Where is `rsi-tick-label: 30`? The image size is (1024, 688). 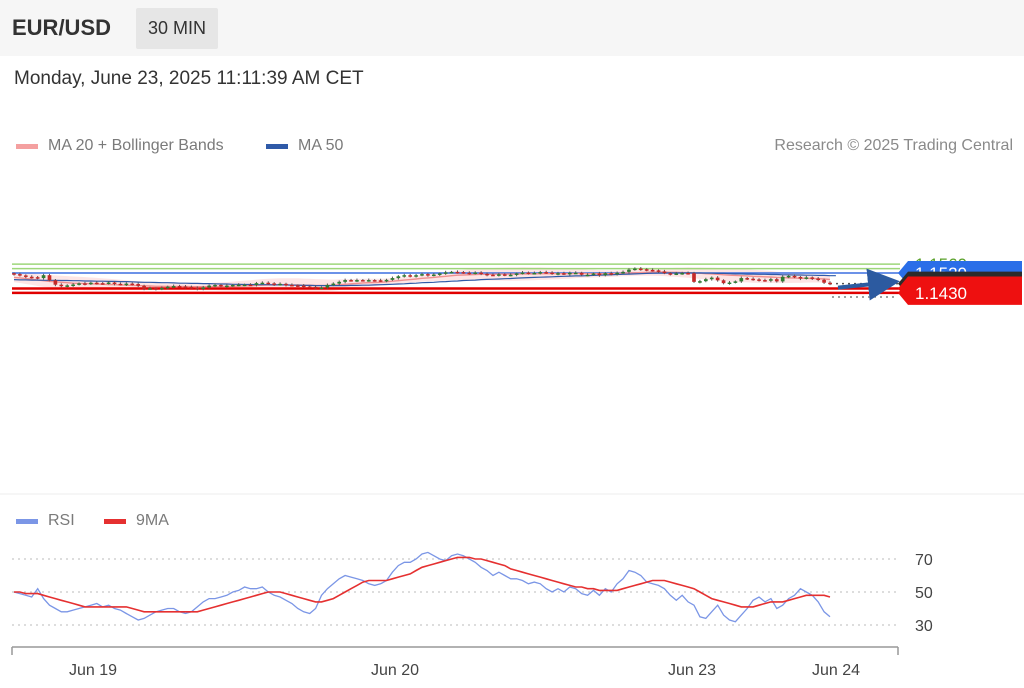
rsi-tick-label: 30 is located at coordinates (924, 626).